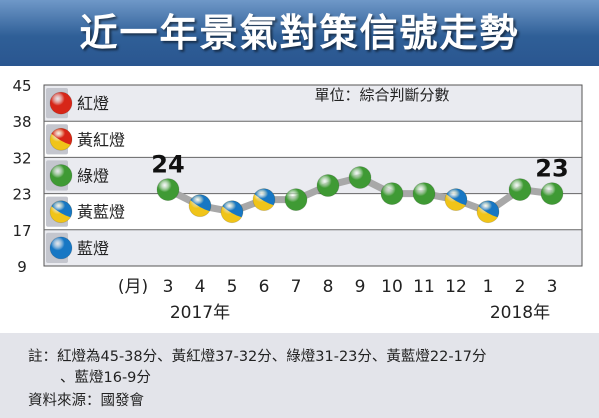 The image size is (599, 418). What do you see at coordinates (101, 139) in the screenshot?
I see `legend-label: 黃紅燈` at bounding box center [101, 139].